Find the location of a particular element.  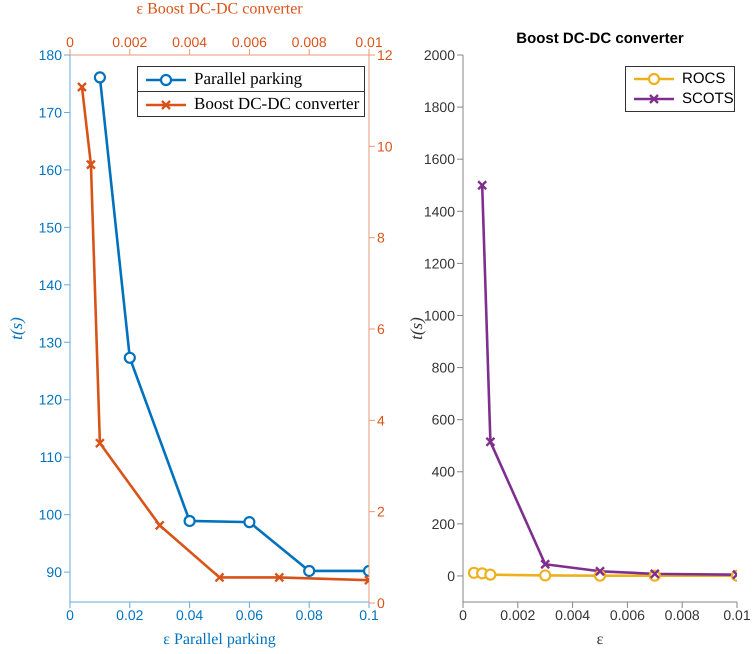

y-tick-label: 1400 is located at coordinates (440, 211).